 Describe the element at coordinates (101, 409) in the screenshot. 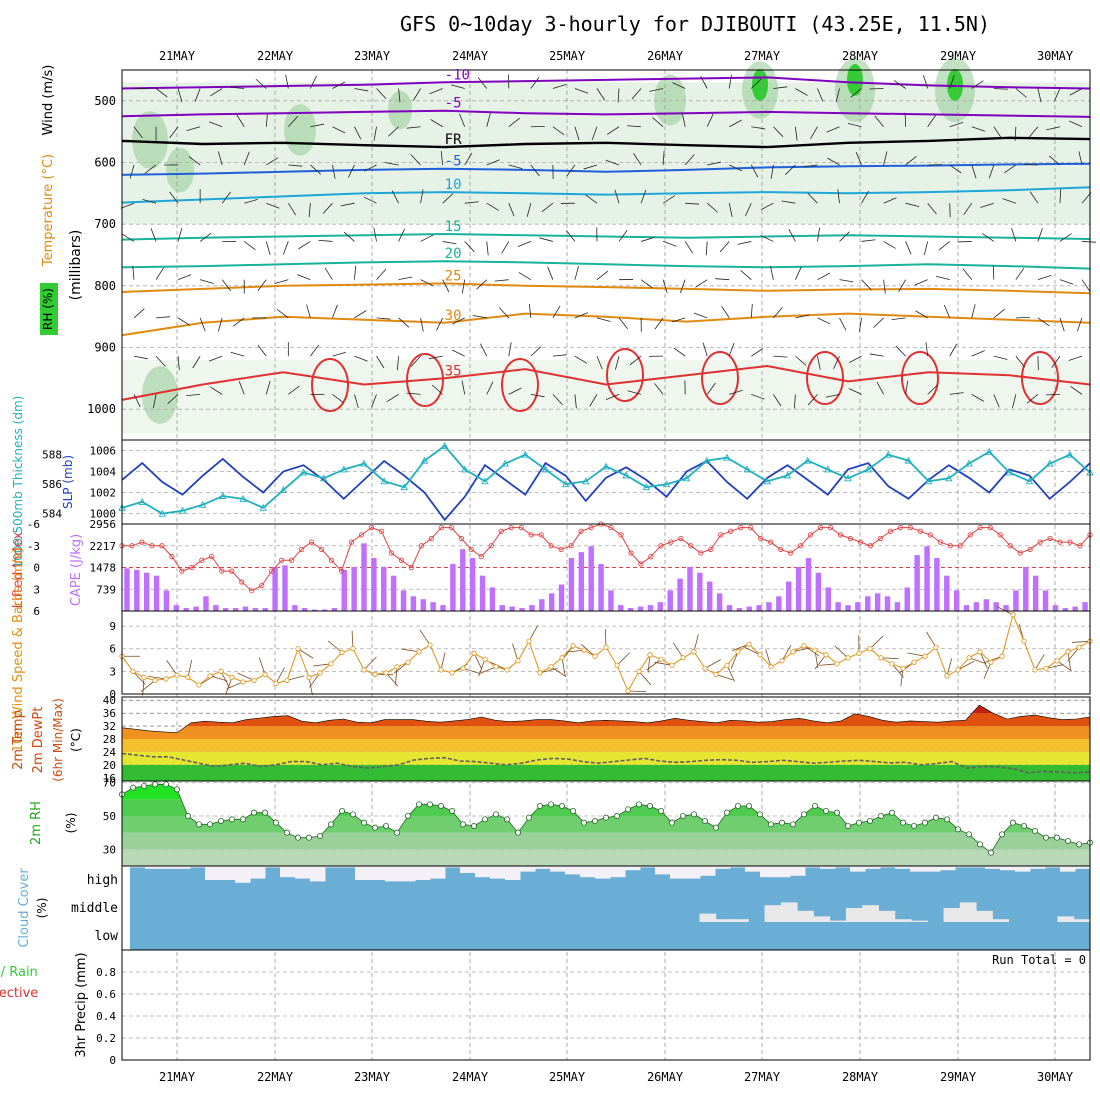

I see `pressure-tick-label: 1000` at that location.